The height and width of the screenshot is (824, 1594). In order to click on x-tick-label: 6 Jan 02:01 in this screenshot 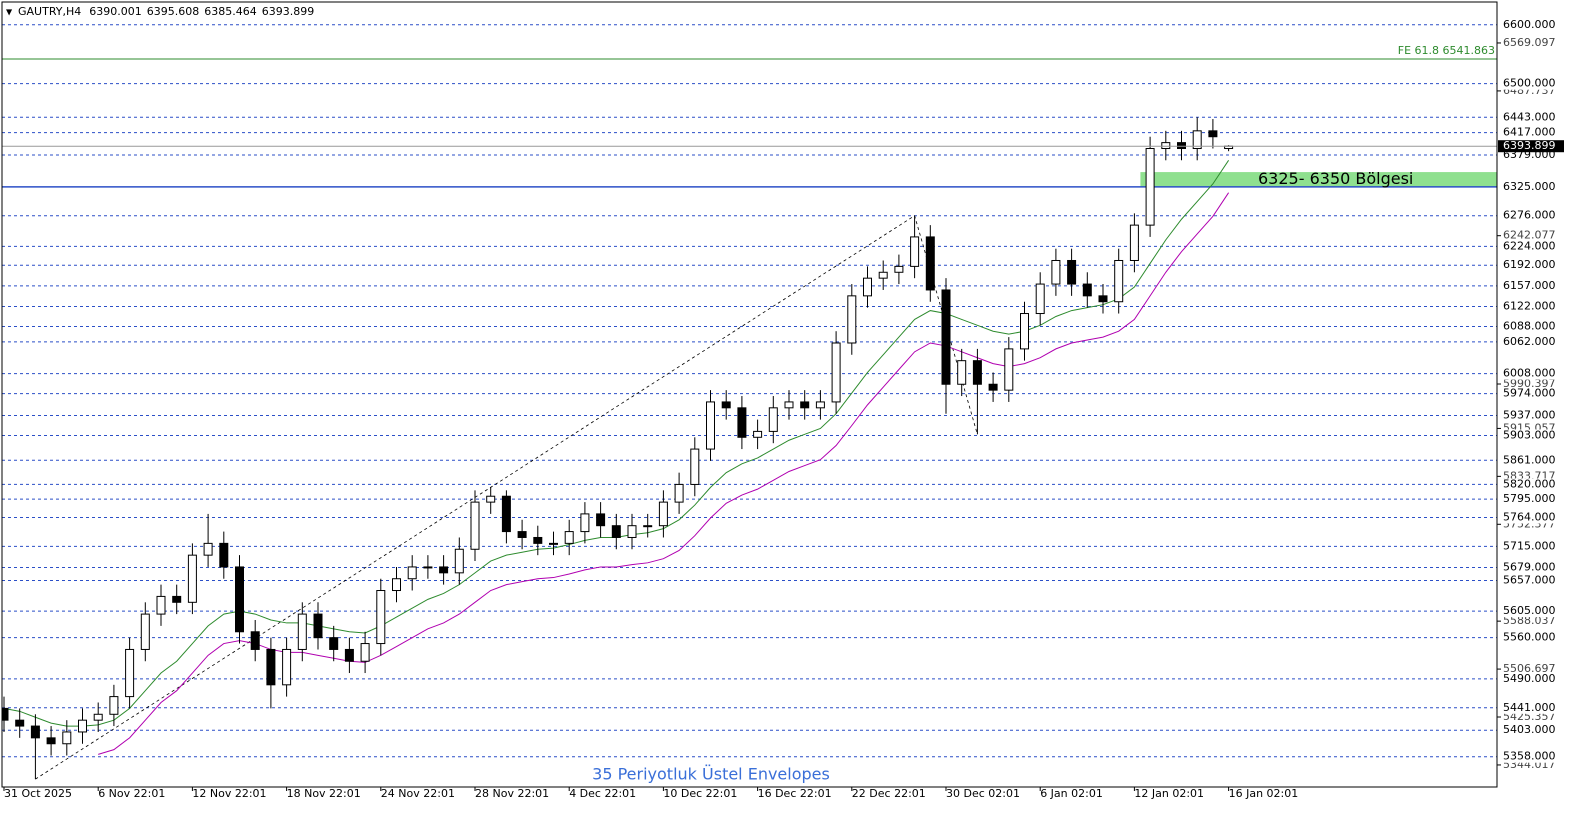, I will do `click(1071, 793)`.